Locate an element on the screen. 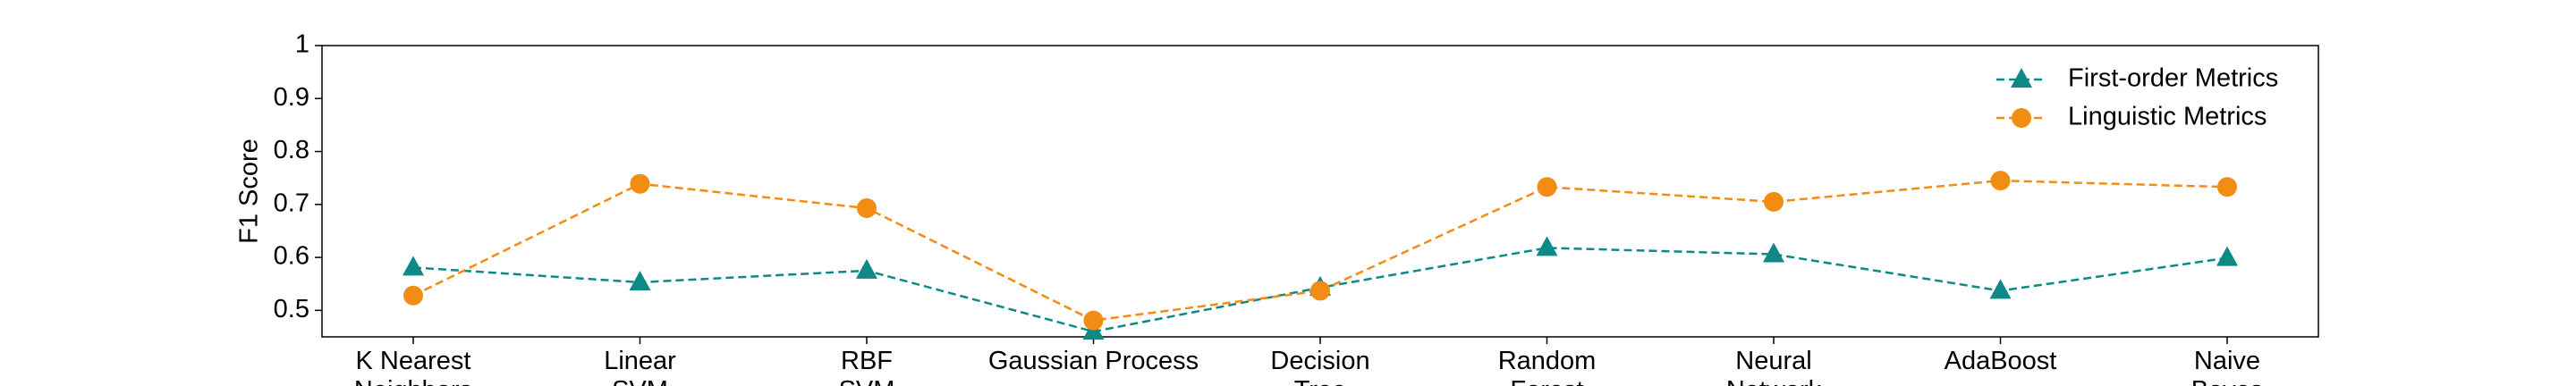 Image resolution: width=2576 pixels, height=386 pixels. x-tick-label: K Nearest Neighbors is located at coordinates (413, 366).